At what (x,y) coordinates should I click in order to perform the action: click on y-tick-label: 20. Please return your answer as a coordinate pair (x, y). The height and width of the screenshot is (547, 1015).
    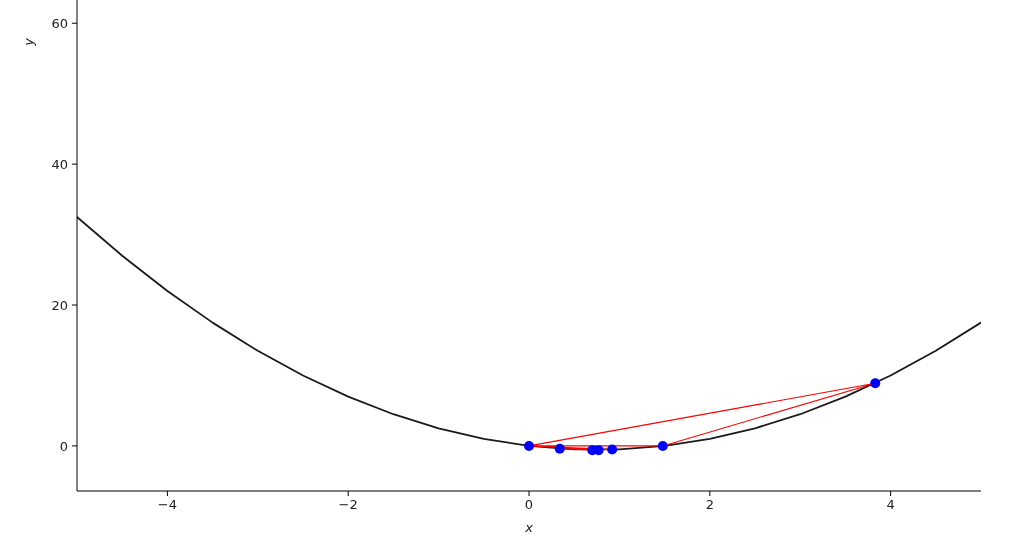
    Looking at the image, I should click on (59, 305).